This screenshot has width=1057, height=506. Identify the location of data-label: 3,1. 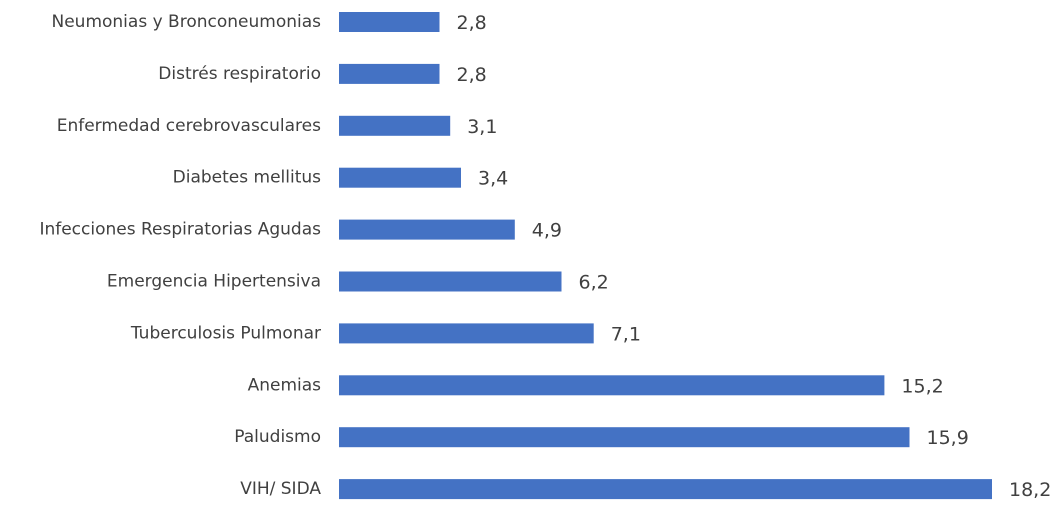
(482, 127).